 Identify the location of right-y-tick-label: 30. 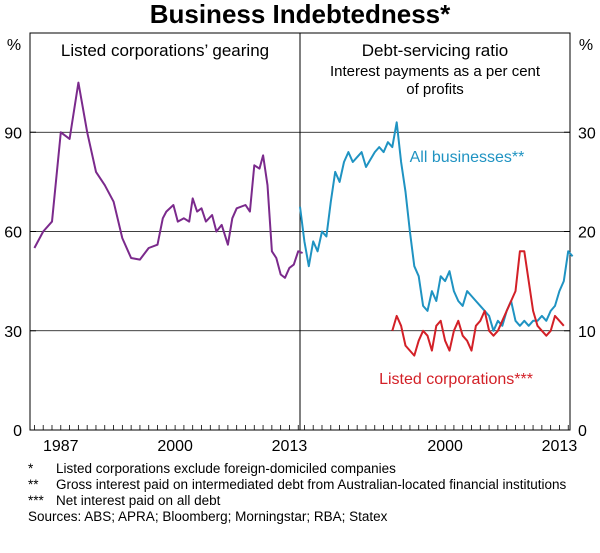
(587, 133).